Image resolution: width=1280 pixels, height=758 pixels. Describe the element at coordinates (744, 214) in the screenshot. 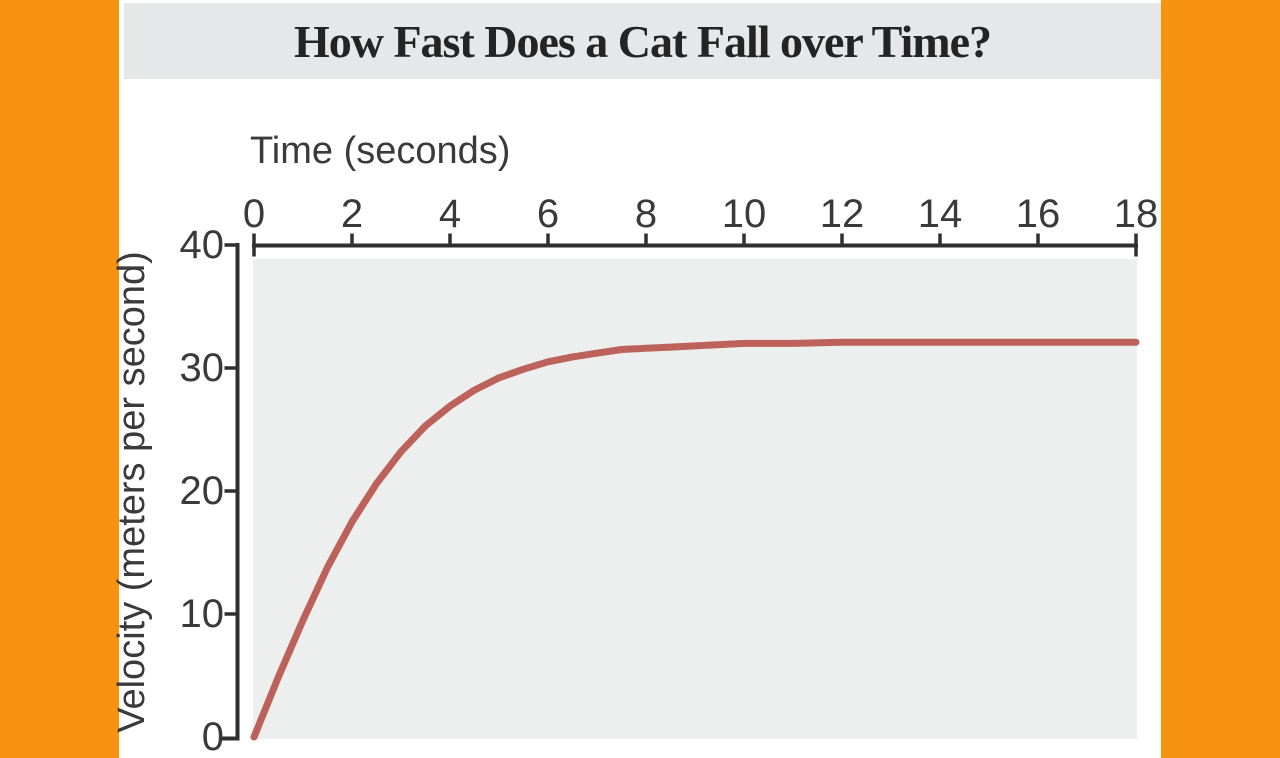

I see `x-tick-label: 10` at that location.